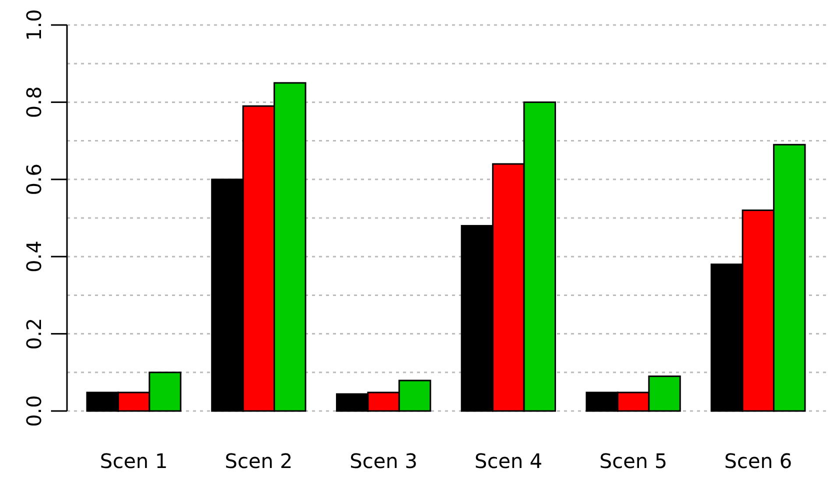 This screenshot has width=831, height=482. Describe the element at coordinates (34, 25) in the screenshot. I see `y-tick-label: 1.0` at that location.